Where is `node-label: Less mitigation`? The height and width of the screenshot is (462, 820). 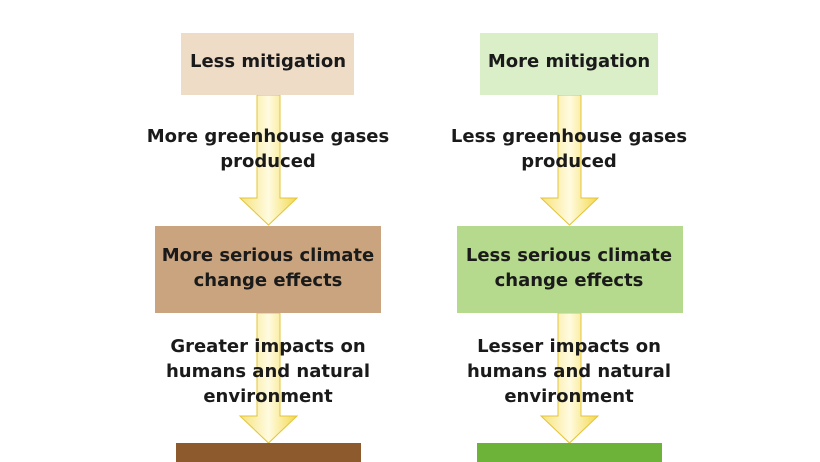 node-label: Less mitigation is located at coordinates (268, 61).